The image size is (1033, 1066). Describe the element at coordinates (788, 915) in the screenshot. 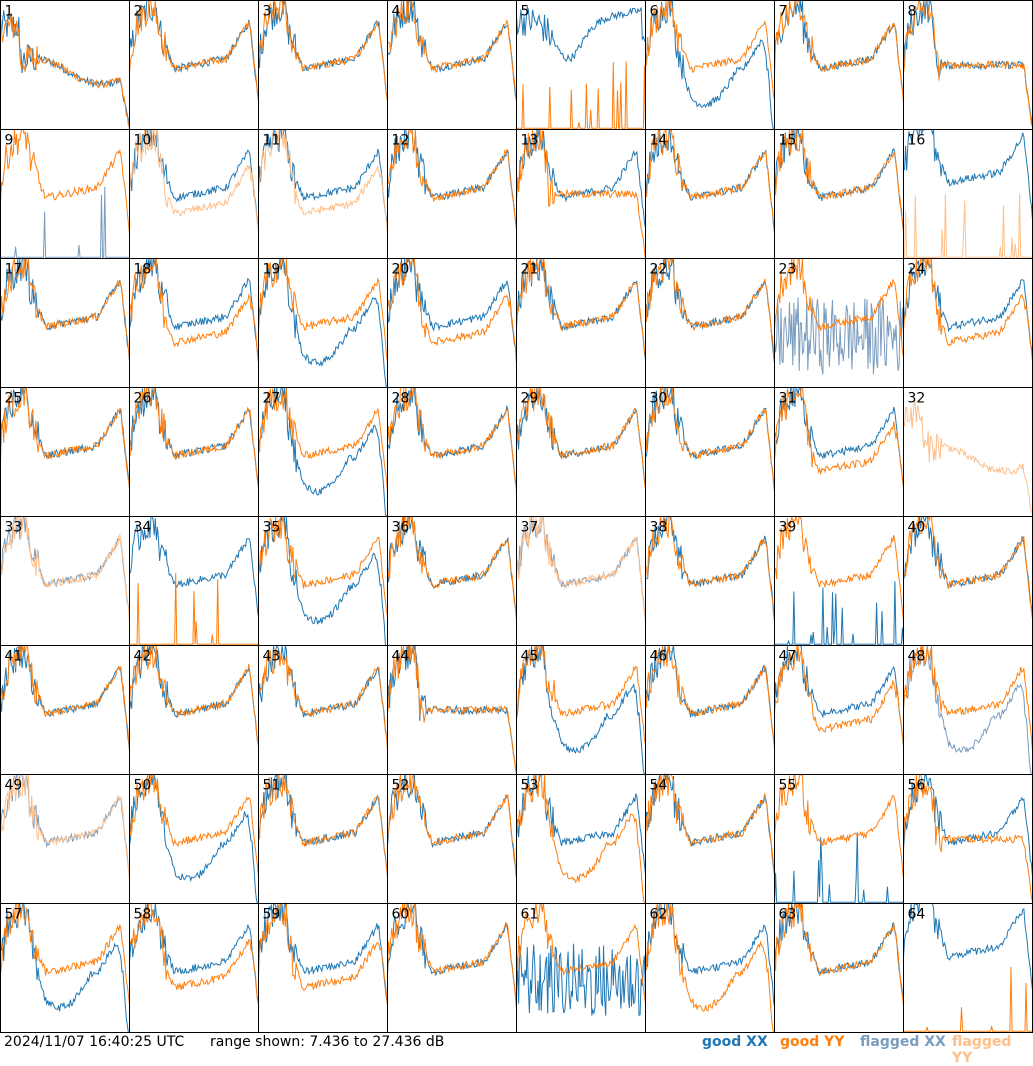

I see `panel-label: 63` at that location.